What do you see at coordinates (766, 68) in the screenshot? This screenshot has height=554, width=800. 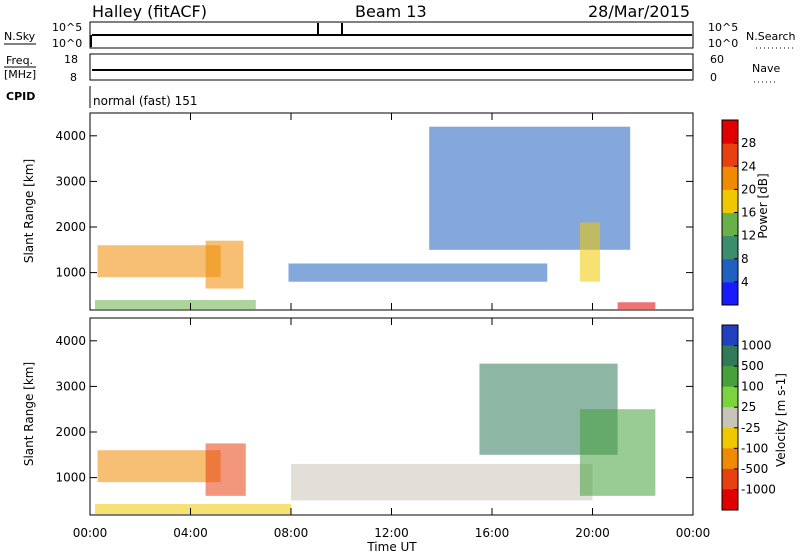 I see `nave-label: Nave` at bounding box center [766, 68].